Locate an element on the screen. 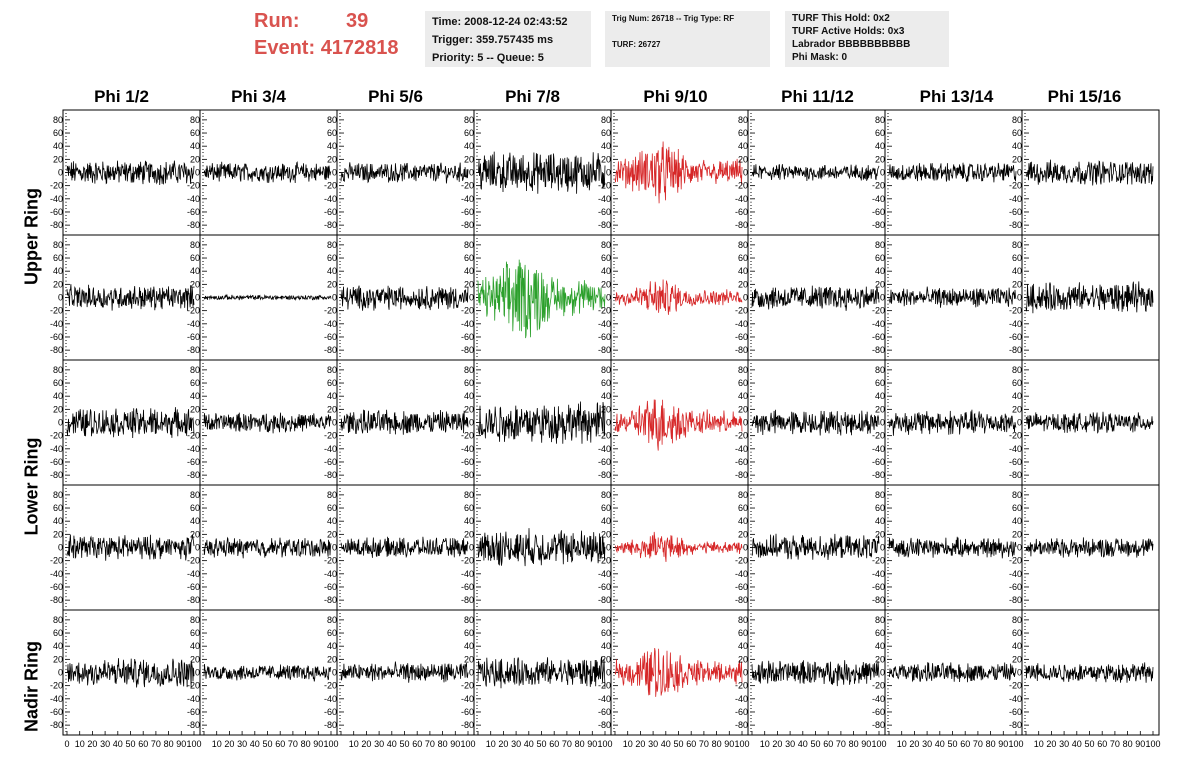 The width and height of the screenshot is (1196, 772). x-tick-label: 20 is located at coordinates (640, 744).